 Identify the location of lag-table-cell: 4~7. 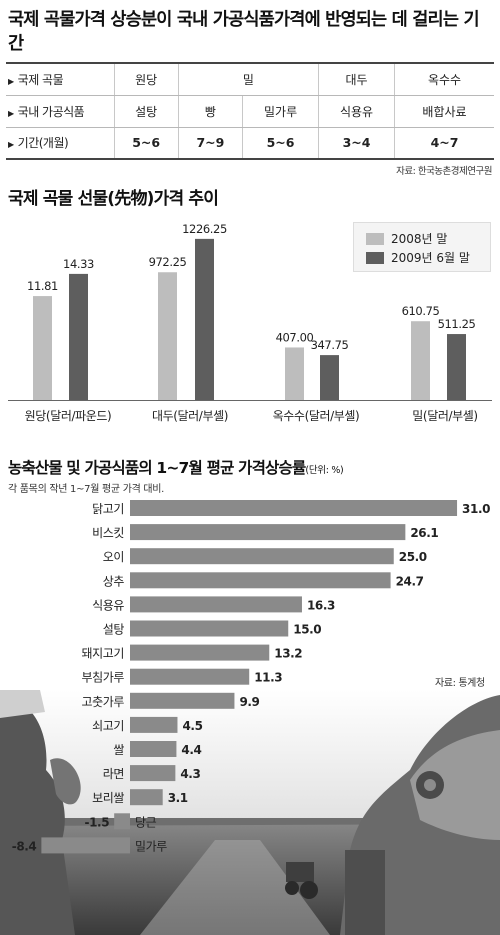
(444, 143).